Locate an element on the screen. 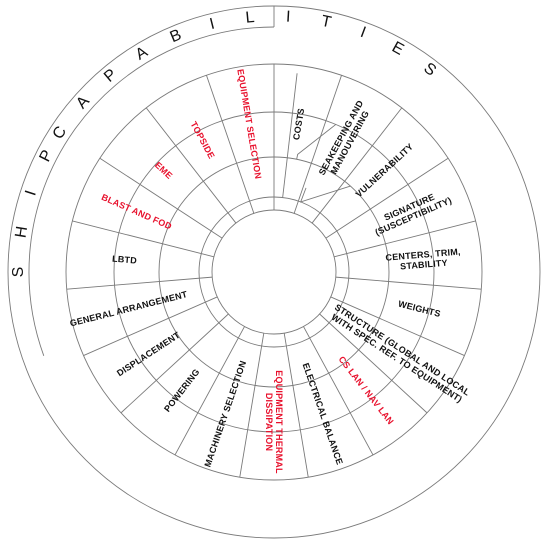 The height and width of the screenshot is (546, 550). segment-label-line: DISSIPATION is located at coordinates (269, 422).